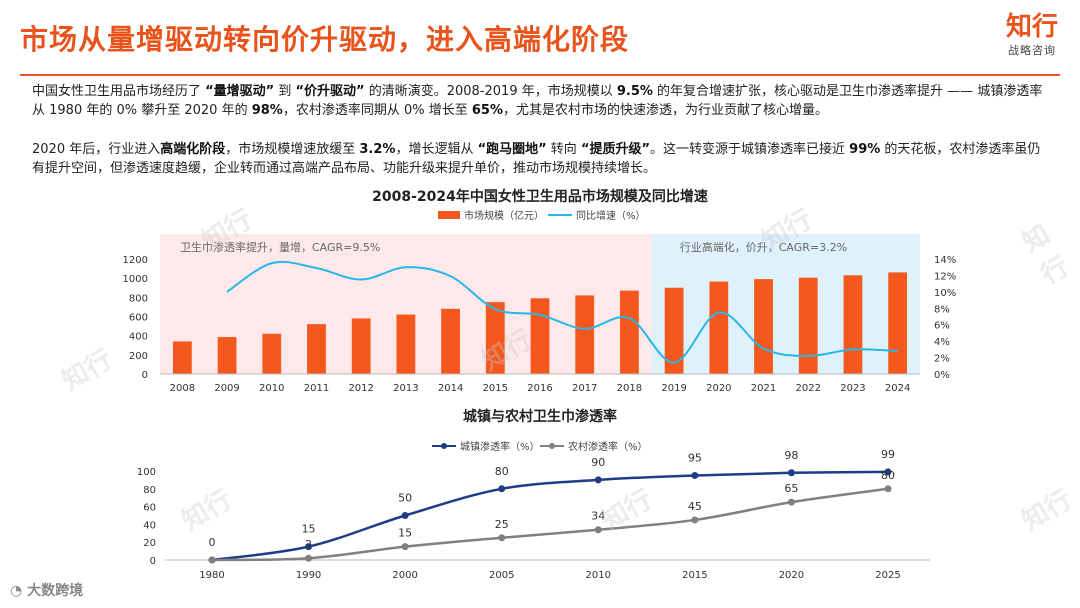 This screenshot has height=608, width=1080. I want to click on x-tick-label: 2016, so click(539, 388).